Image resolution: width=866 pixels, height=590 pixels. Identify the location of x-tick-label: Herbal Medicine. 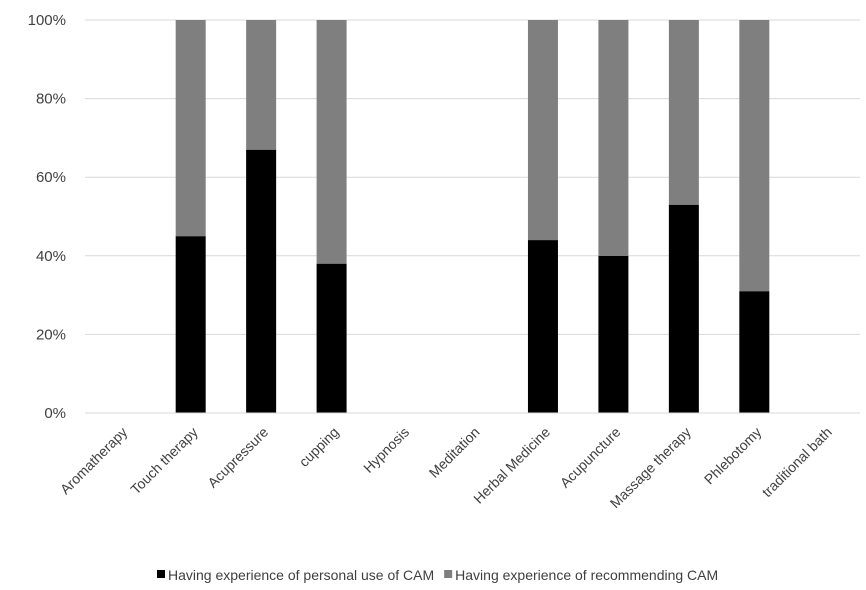
(511, 465).